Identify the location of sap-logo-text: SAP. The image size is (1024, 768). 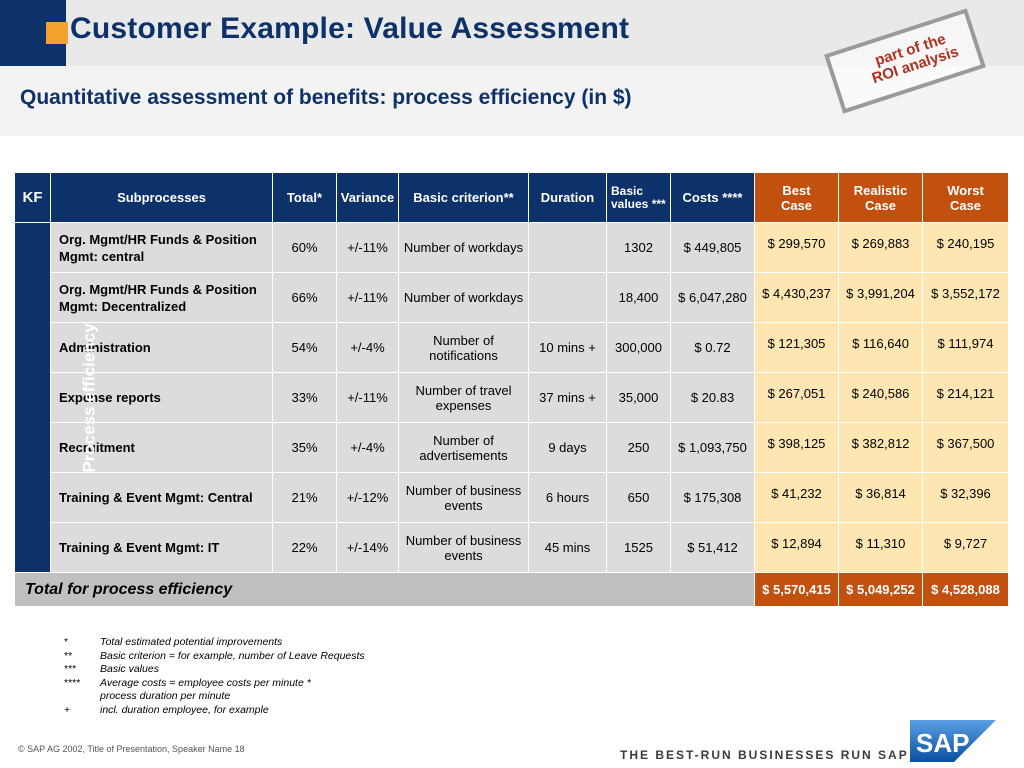
(942, 743).